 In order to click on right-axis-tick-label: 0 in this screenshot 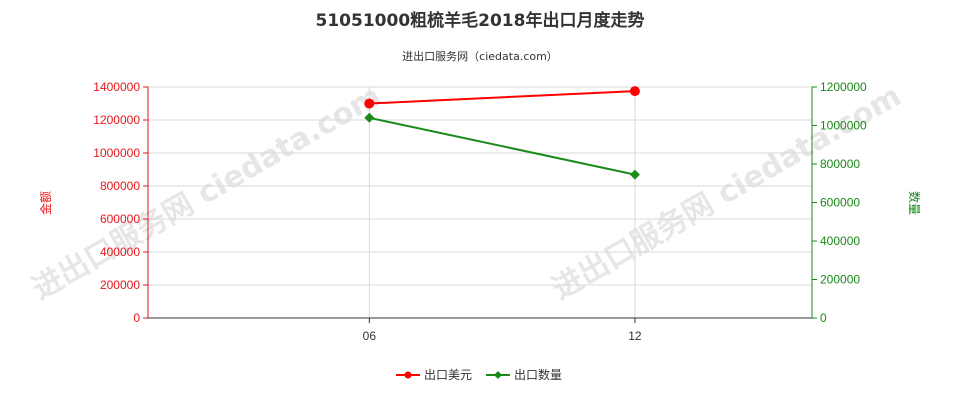, I will do `click(823, 318)`.